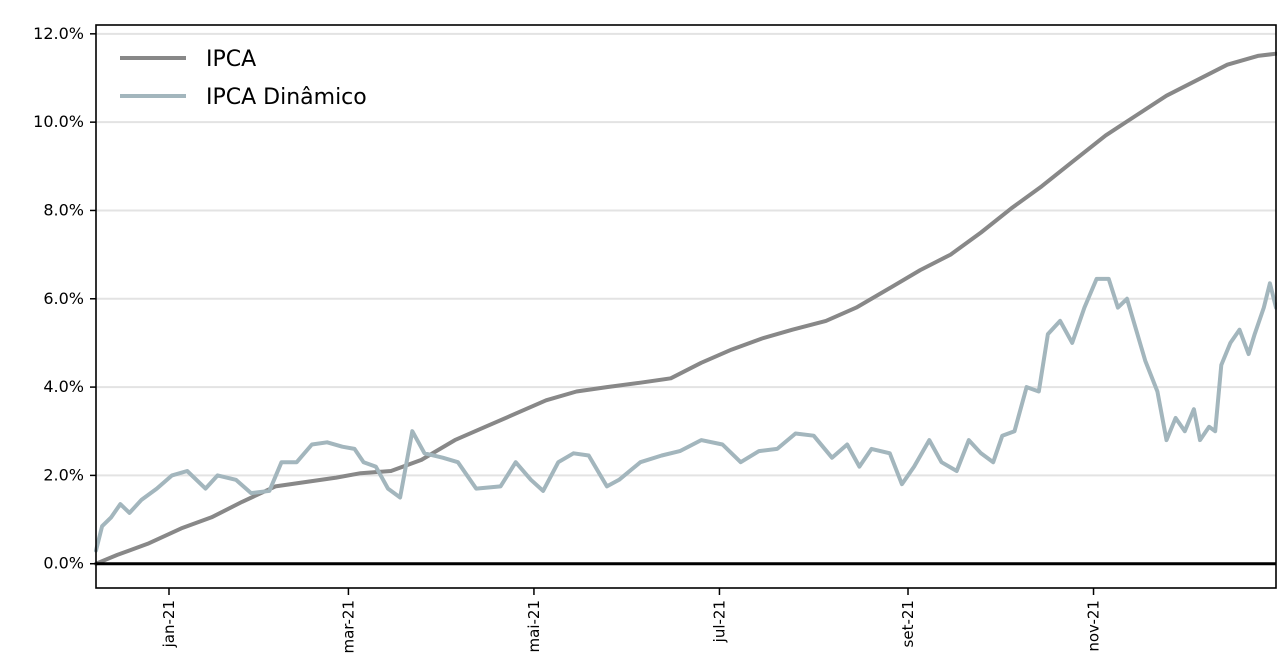  What do you see at coordinates (908, 623) in the screenshot?
I see `x-tick-label: set-21` at bounding box center [908, 623].